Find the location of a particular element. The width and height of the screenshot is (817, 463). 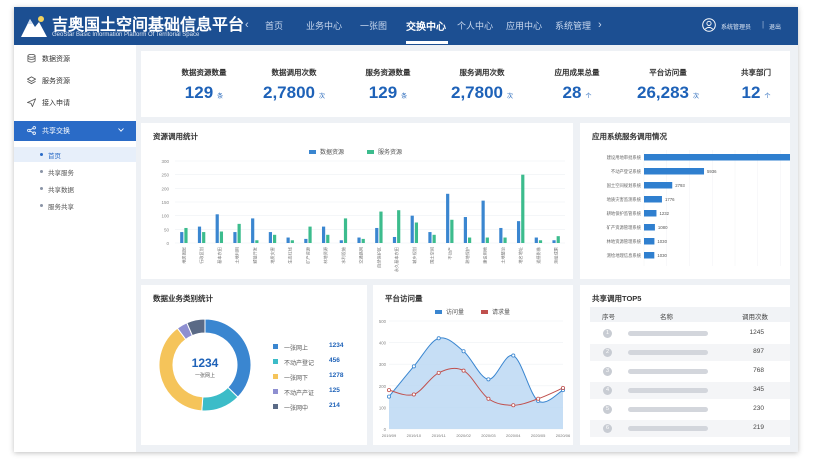

stat-unit: 条 is located at coordinates (404, 97).